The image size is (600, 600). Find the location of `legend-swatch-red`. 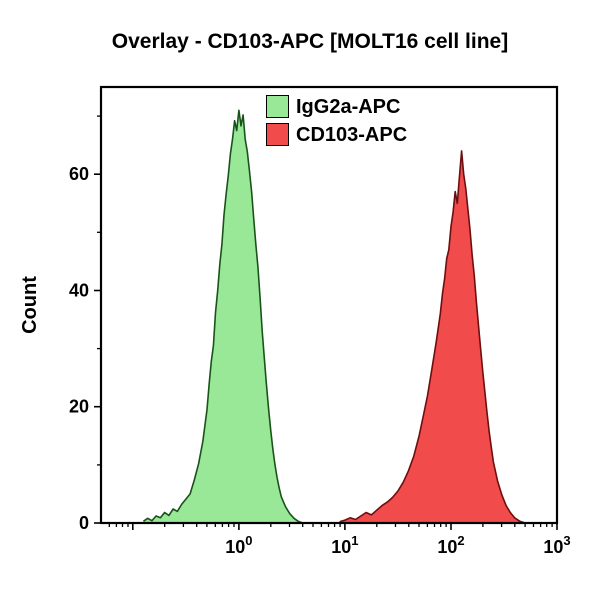

legend-swatch-red is located at coordinates (277, 134).